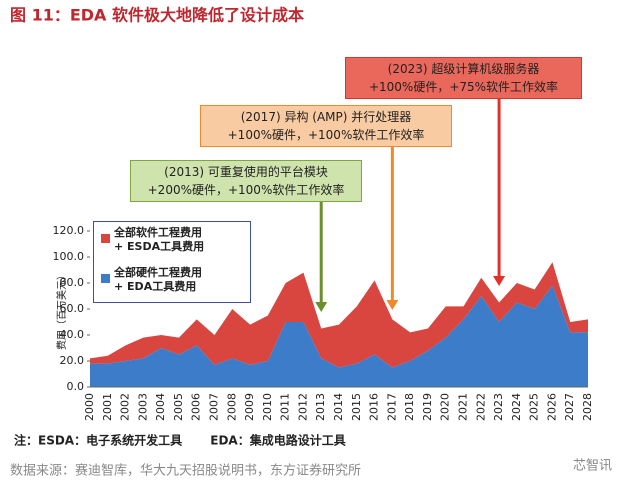 Image resolution: width=629 pixels, height=489 pixels. Describe the element at coordinates (158, 279) in the screenshot. I see `legend-label: 全部硬件工程费用 + EDA工具费用` at that location.